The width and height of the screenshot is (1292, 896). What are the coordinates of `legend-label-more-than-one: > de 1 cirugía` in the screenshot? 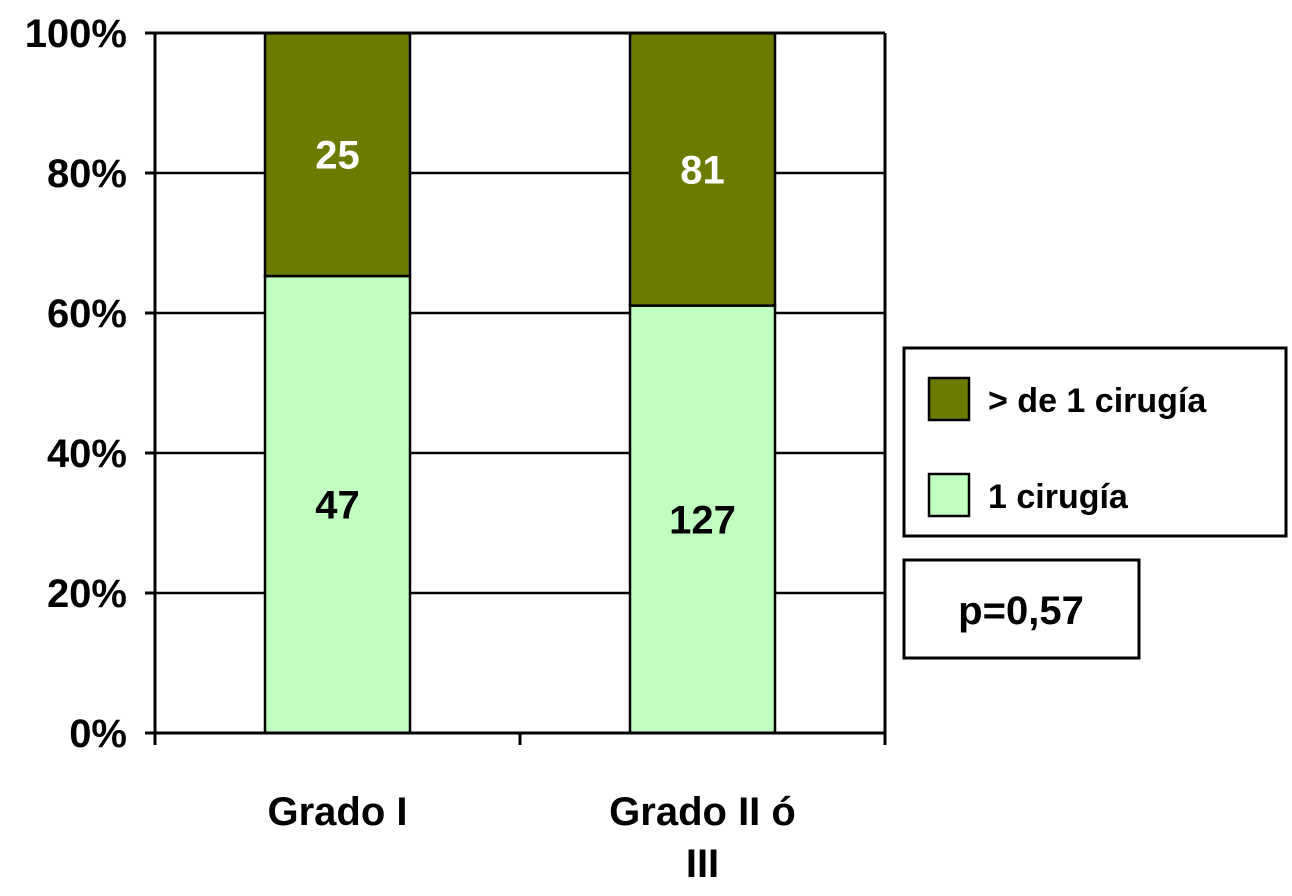 It's located at (1097, 401).